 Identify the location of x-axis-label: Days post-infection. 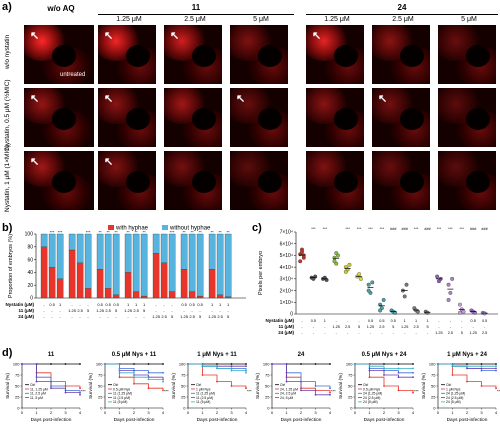
(51, 420).